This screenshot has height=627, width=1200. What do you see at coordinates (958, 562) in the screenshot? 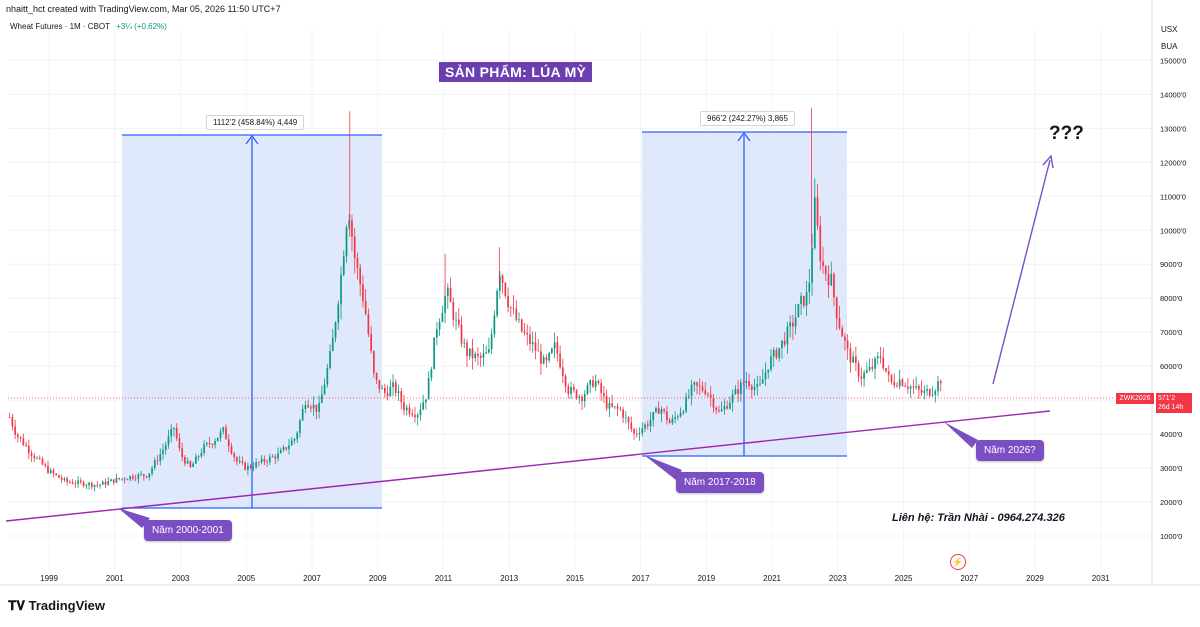
I see `lightning-icon: ⚡` at bounding box center [958, 562].